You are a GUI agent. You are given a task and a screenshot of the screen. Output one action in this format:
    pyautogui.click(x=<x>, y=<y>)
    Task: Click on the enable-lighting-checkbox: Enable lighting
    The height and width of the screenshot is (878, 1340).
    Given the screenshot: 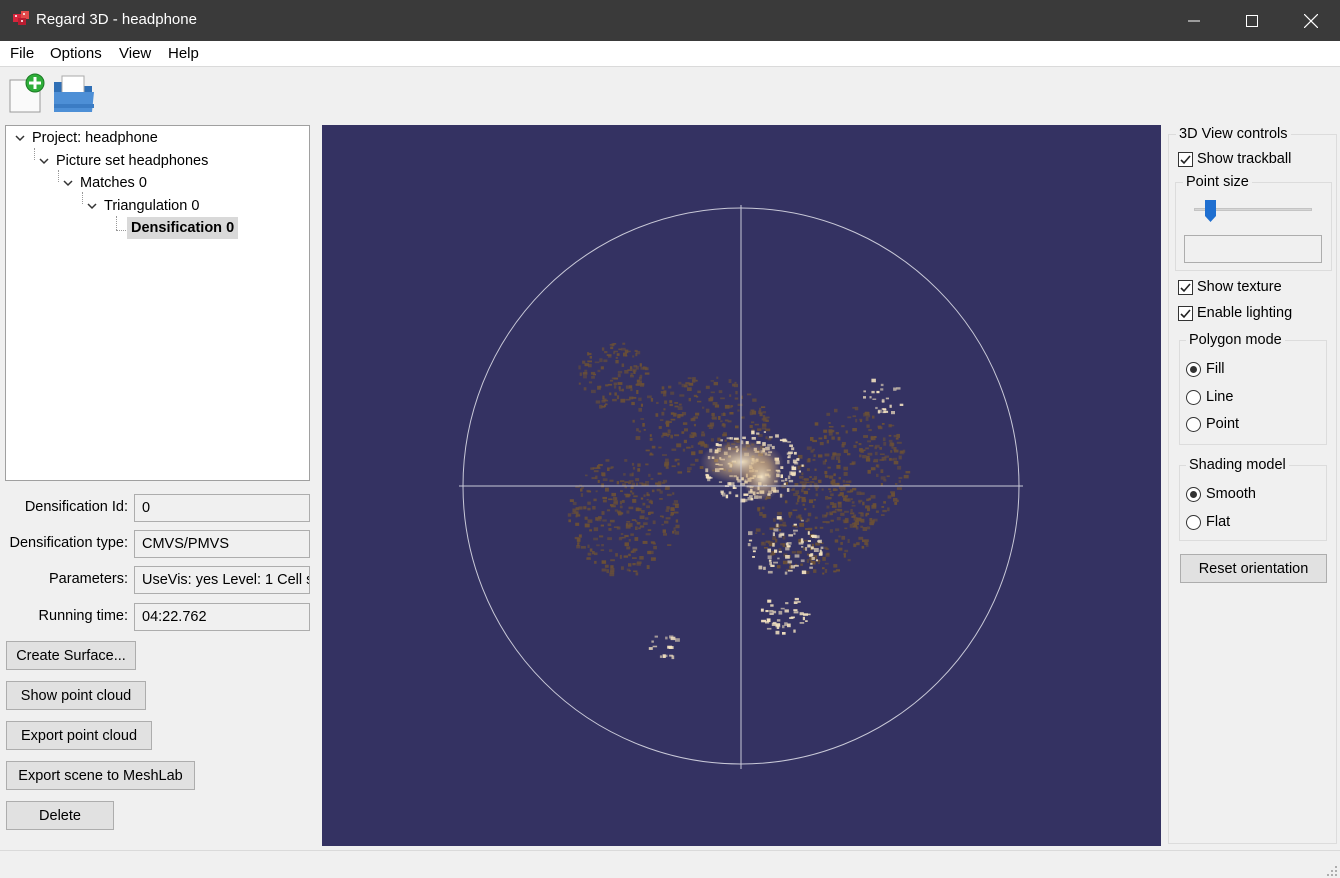 What is the action you would take?
    pyautogui.click(x=1235, y=313)
    